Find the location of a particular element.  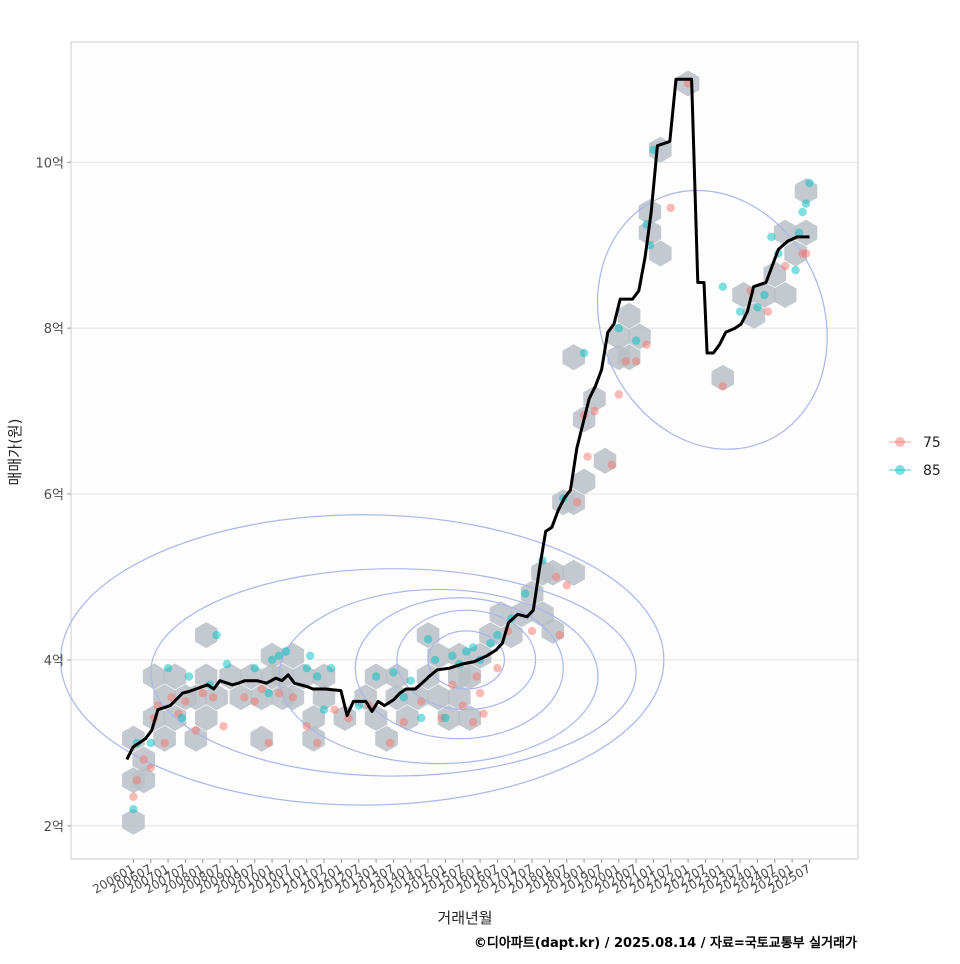

y-tick-label: 2억 is located at coordinates (54, 827).